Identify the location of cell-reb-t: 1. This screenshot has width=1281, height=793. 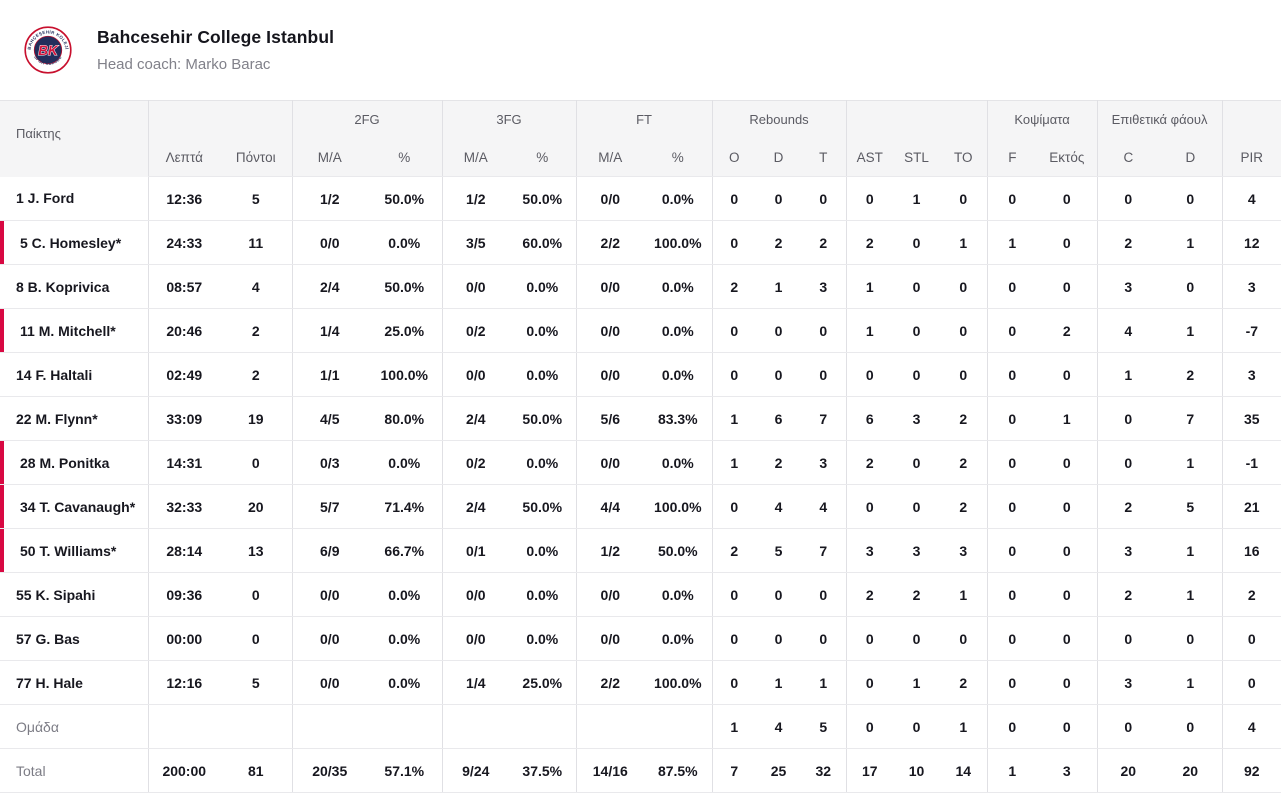
(824, 682).